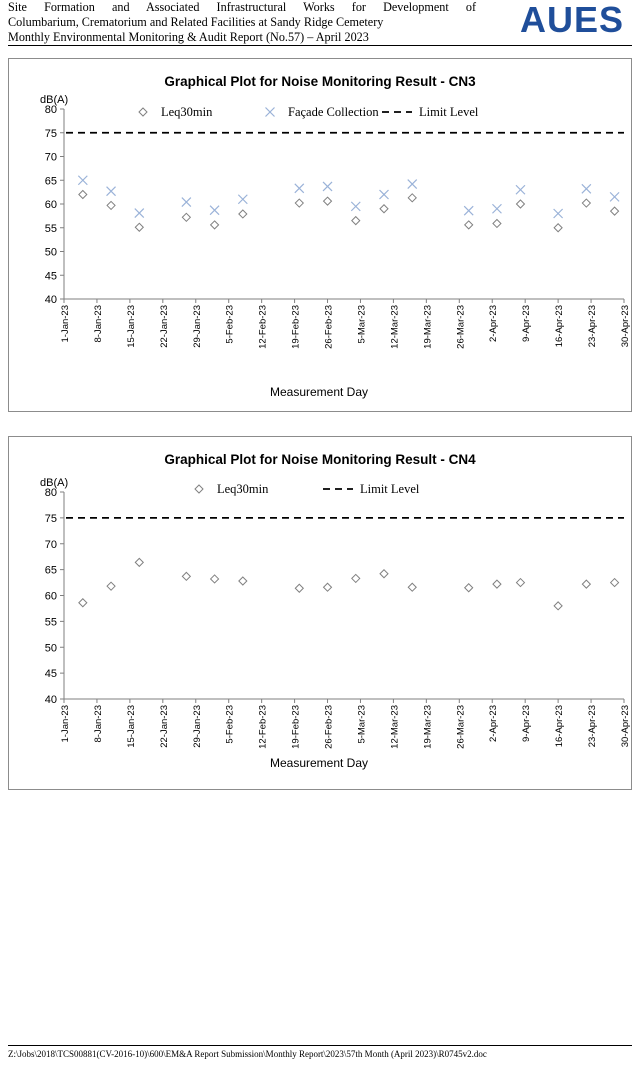 The height and width of the screenshot is (1065, 635). What do you see at coordinates (625, 726) in the screenshot?
I see `x-tick-label: 30-Apr-23` at bounding box center [625, 726].